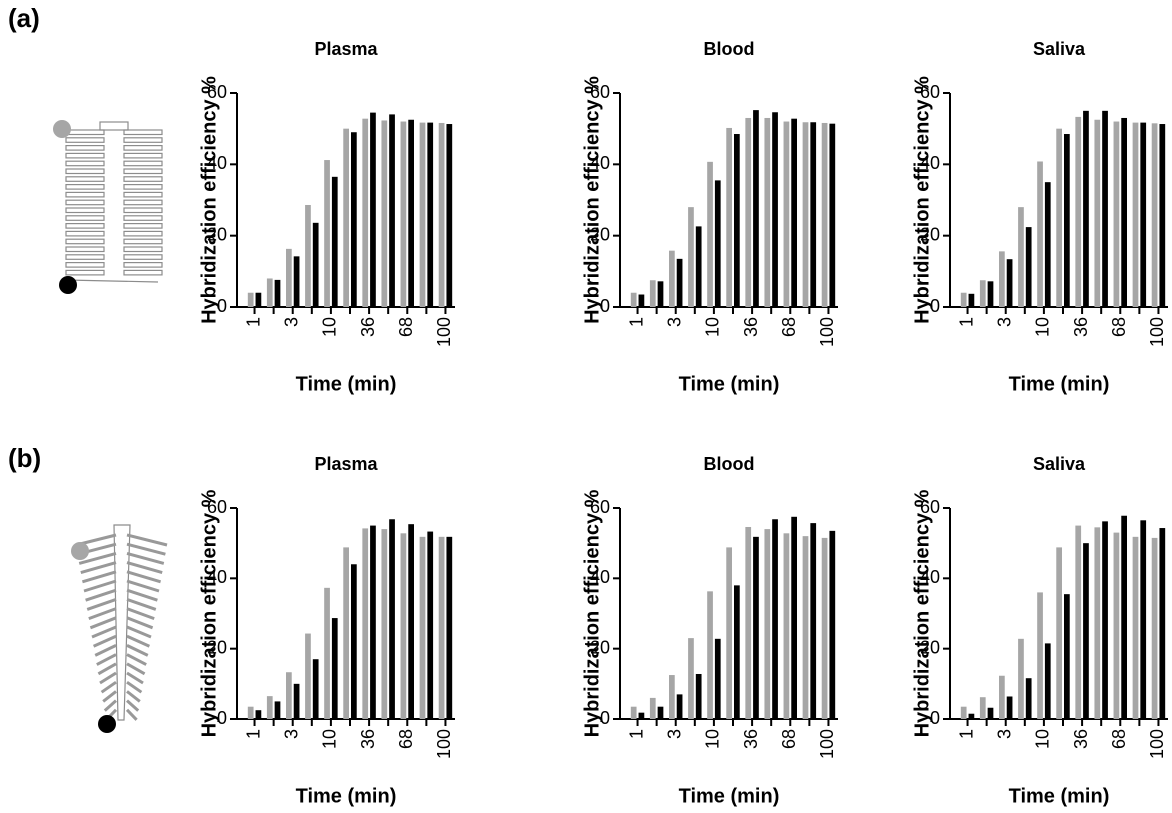 This screenshot has height=813, width=1172. I want to click on x-tick-label: 10, so click(330, 327).